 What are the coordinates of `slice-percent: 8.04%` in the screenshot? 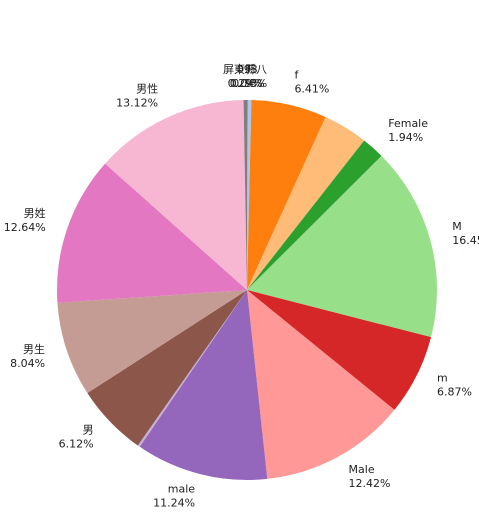 It's located at (27, 363).